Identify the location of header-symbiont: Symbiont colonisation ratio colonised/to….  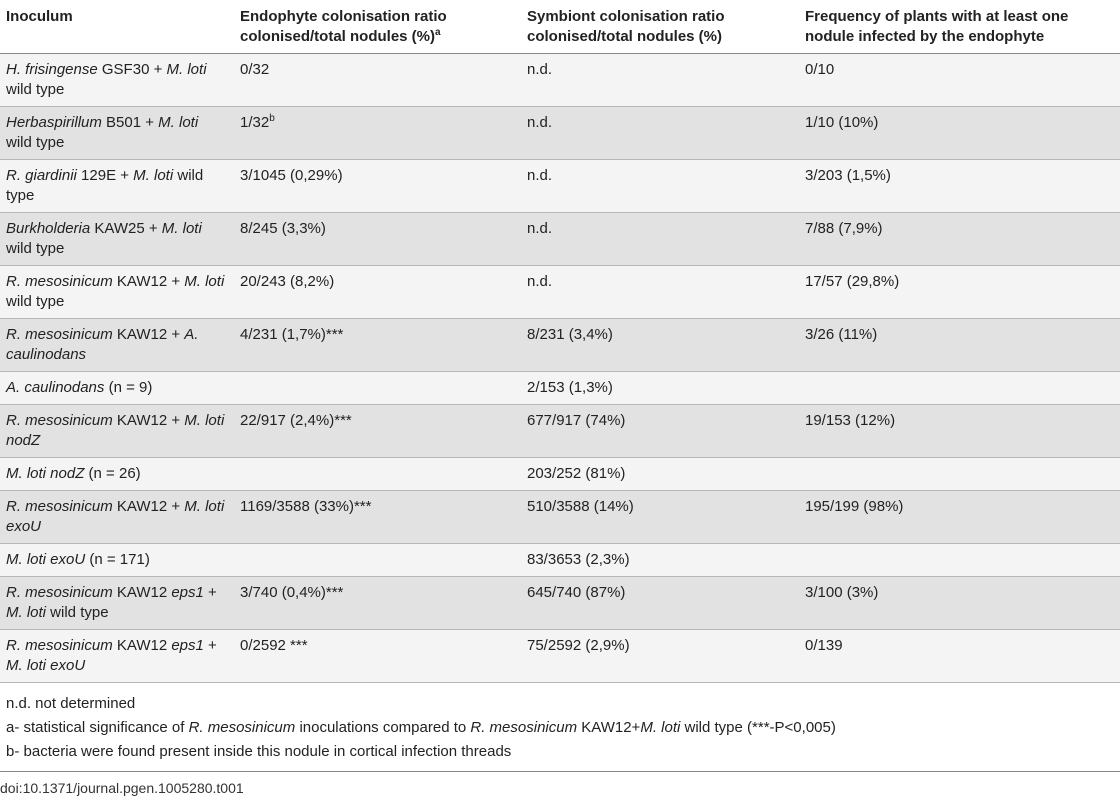
(660, 27).